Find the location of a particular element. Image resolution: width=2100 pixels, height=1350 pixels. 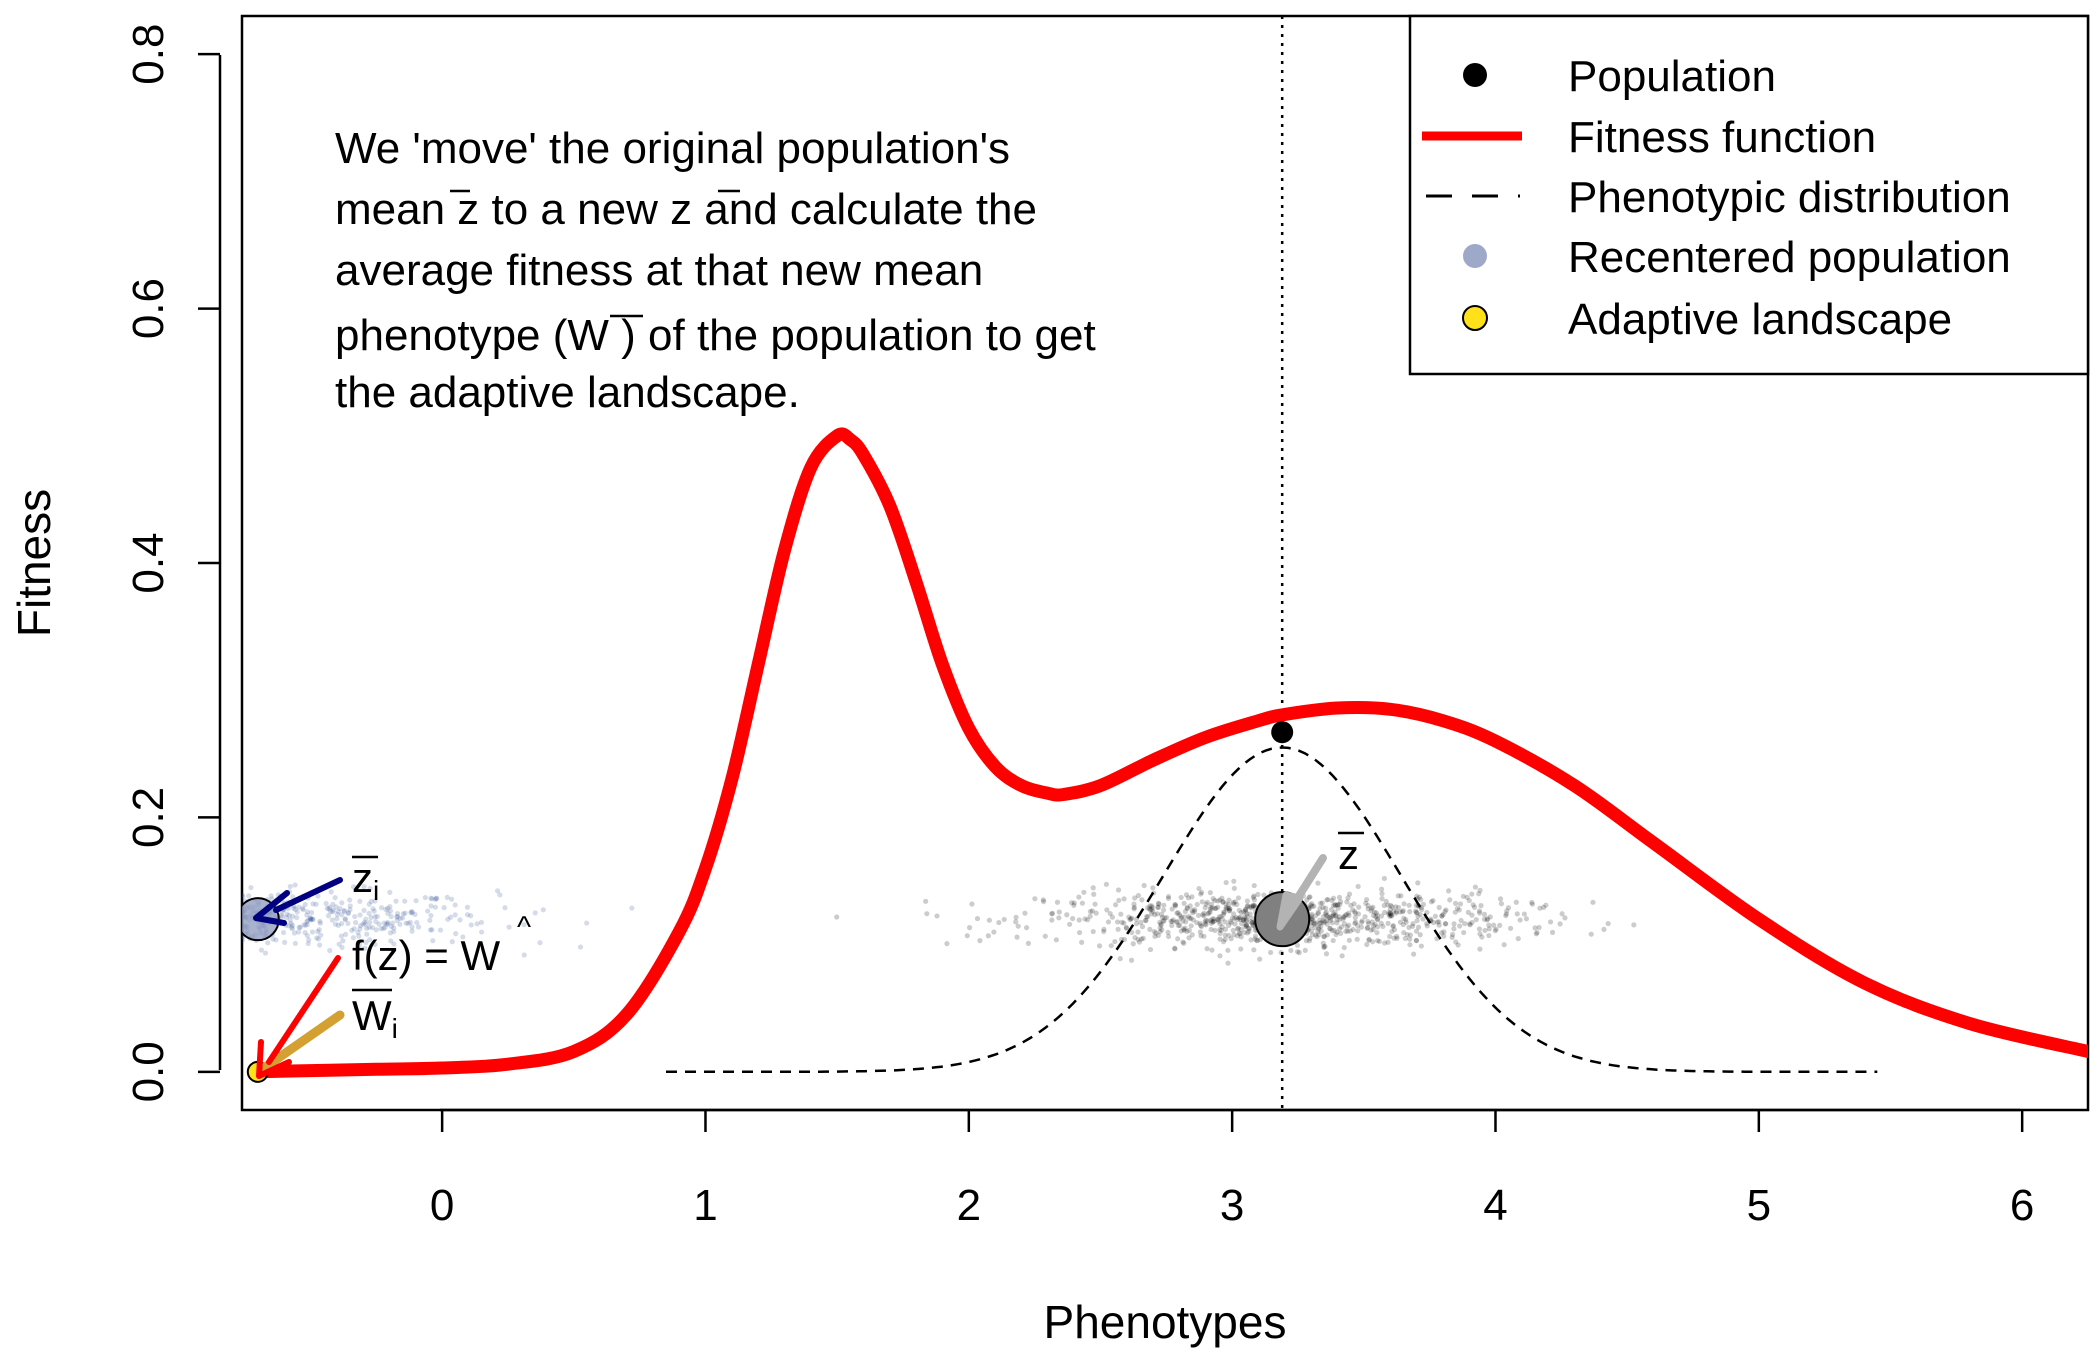

label-zbar: z is located at coordinates (1348, 854).